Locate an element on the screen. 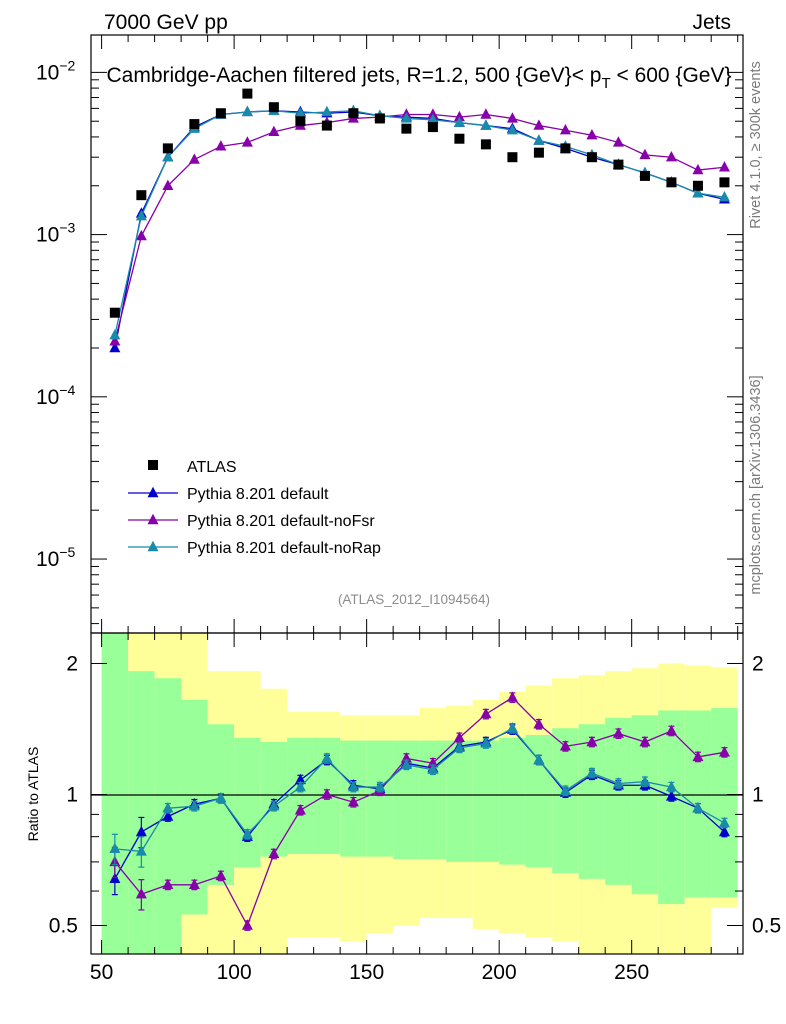 The height and width of the screenshot is (1024, 786). legend-label-noFsr: Pythia 8.201 default-noFsr is located at coordinates (281, 521).